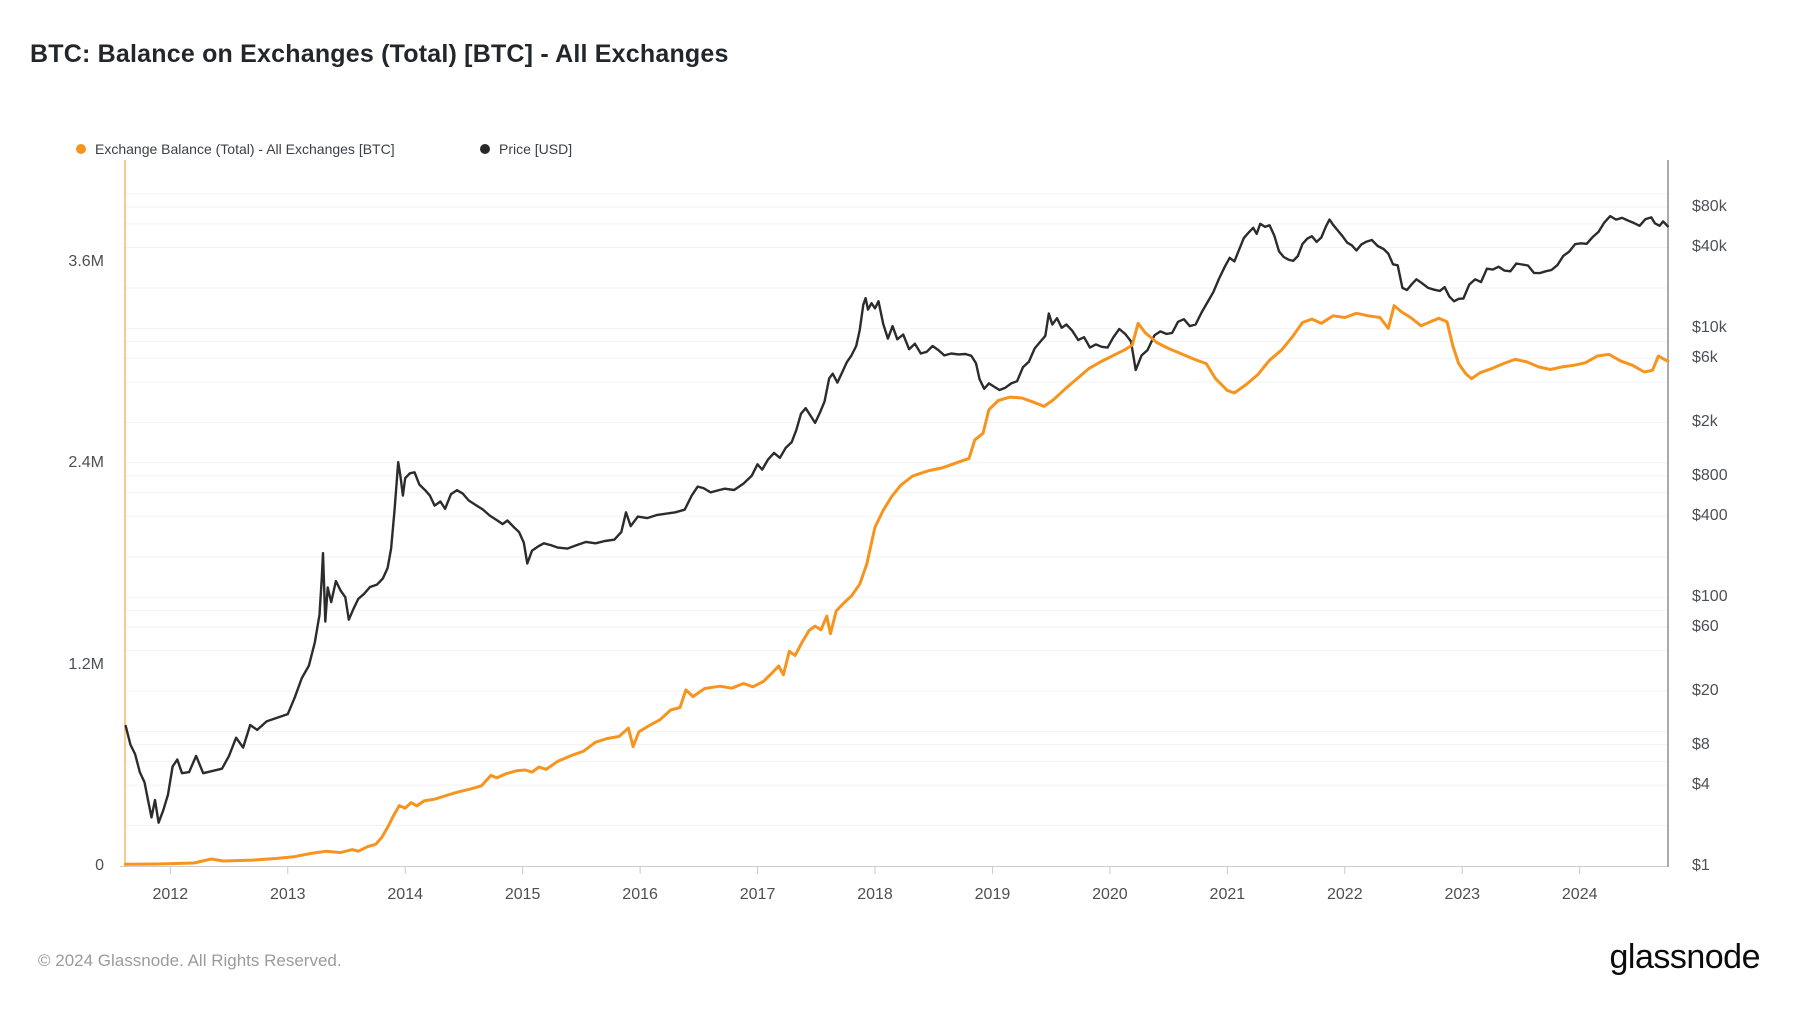 The width and height of the screenshot is (1800, 1013). What do you see at coordinates (1701, 785) in the screenshot?
I see `price-axis-tick-label: $4` at bounding box center [1701, 785].